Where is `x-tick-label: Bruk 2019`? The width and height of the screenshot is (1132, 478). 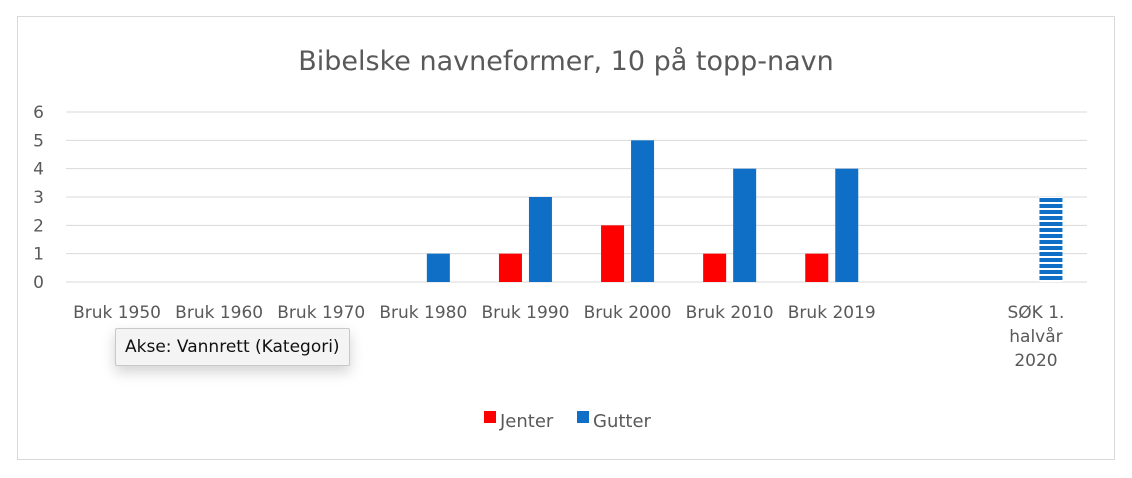
x-tick-label: Bruk 2019 is located at coordinates (832, 313).